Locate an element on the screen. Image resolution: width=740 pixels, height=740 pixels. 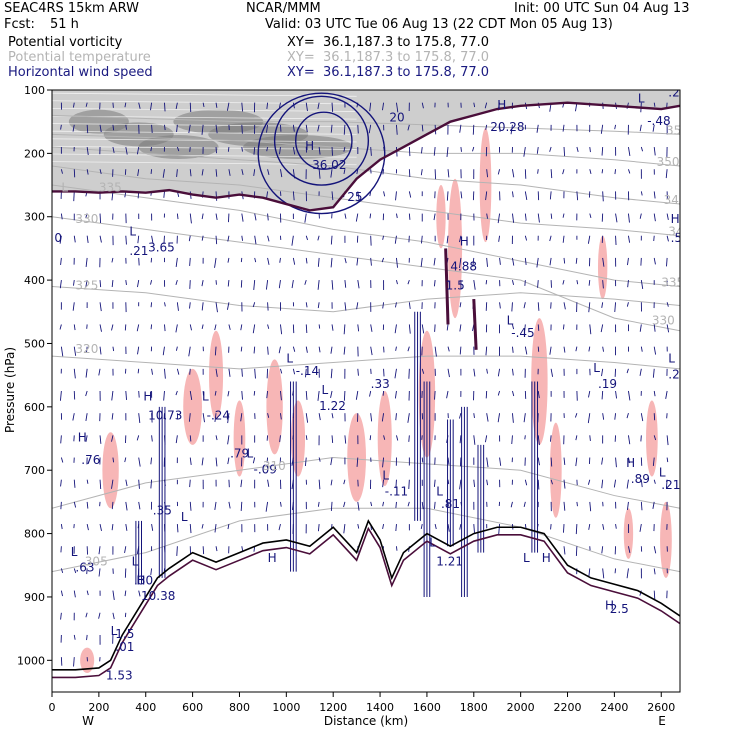
theta-label: 330 is located at coordinates (86, 219).